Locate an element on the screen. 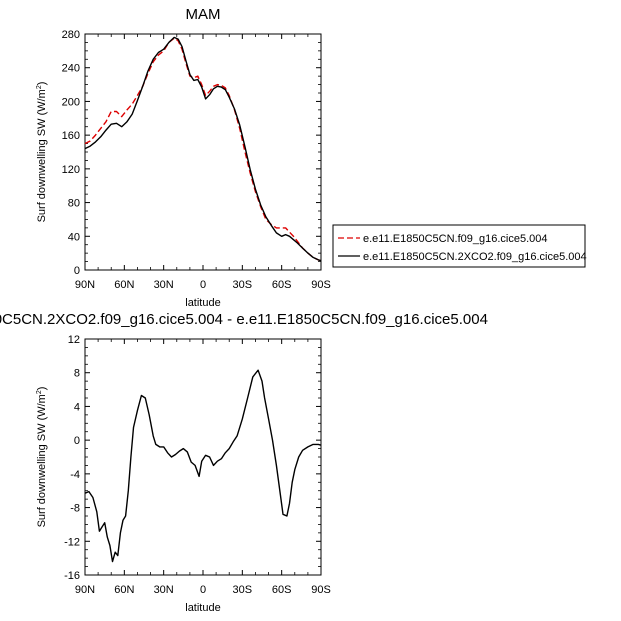 This screenshot has height=621, width=621. top-x-tick-label: 90N is located at coordinates (85, 285).